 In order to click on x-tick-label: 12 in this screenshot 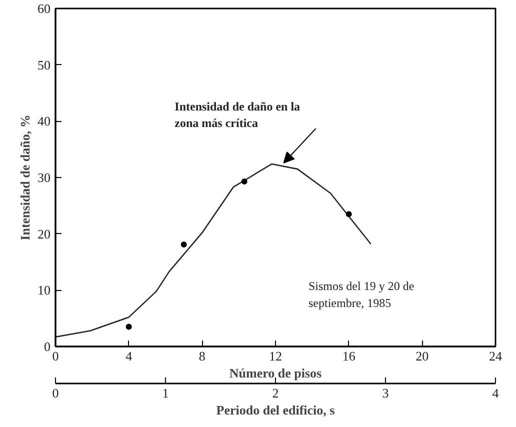, I will do `click(275, 356)`.